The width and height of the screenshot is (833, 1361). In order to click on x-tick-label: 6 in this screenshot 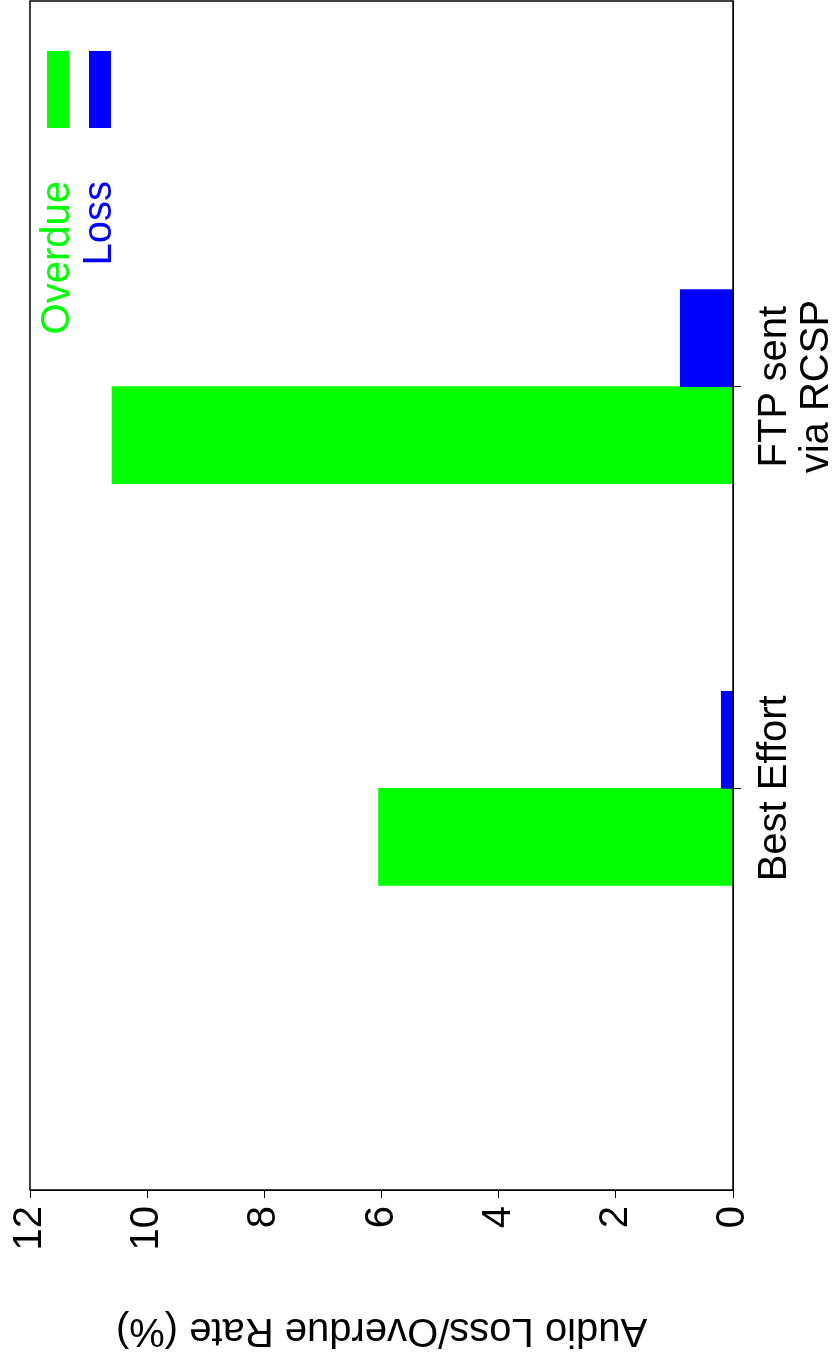, I will do `click(378, 1217)`.